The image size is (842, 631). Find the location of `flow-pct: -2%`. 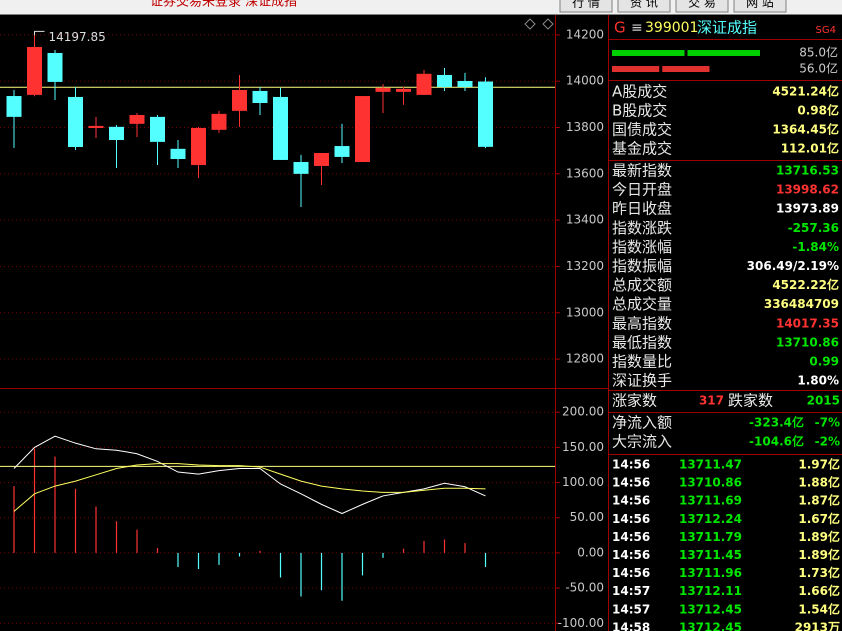

flow-pct: -2% is located at coordinates (827, 442).